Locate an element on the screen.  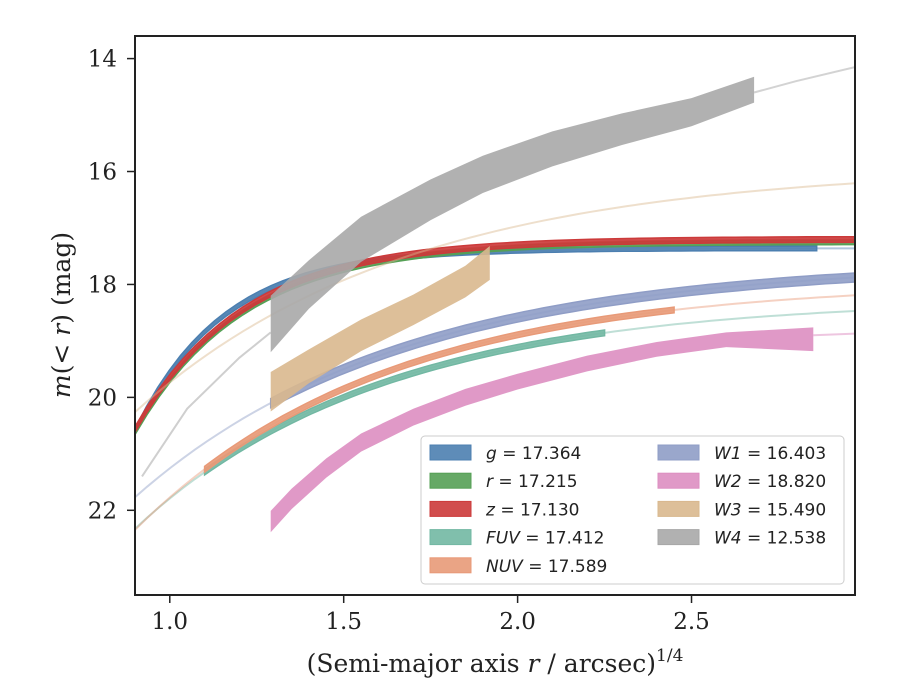
y-axis-label: m(< r) (mag) is located at coordinates (61, 315).